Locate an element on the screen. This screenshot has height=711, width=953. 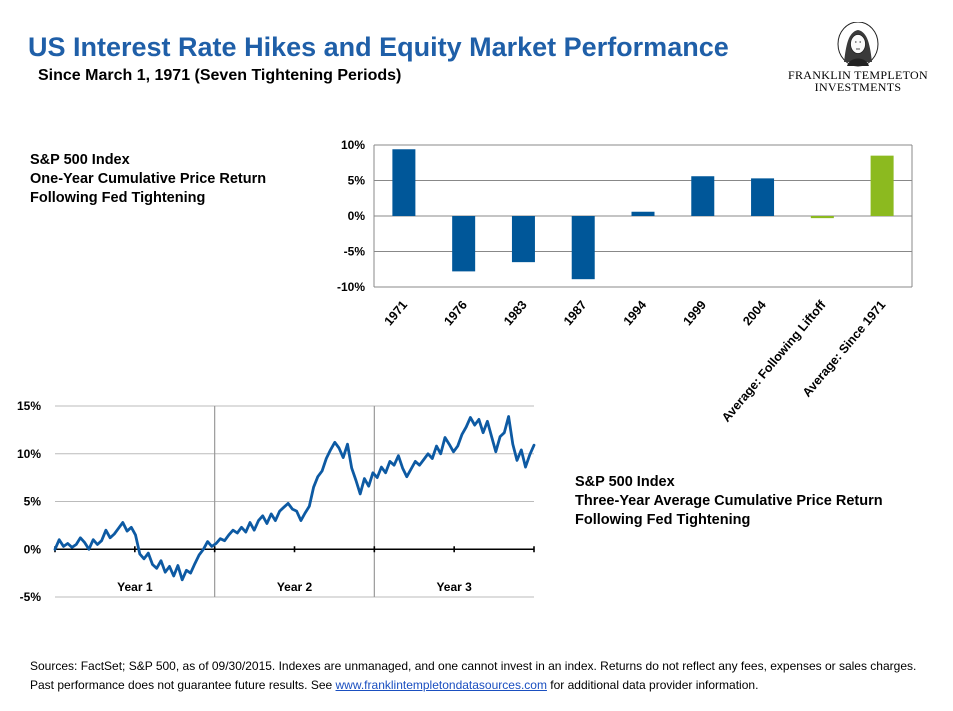
bar-description-line3: Following Fed Tightening is located at coordinates (118, 198).